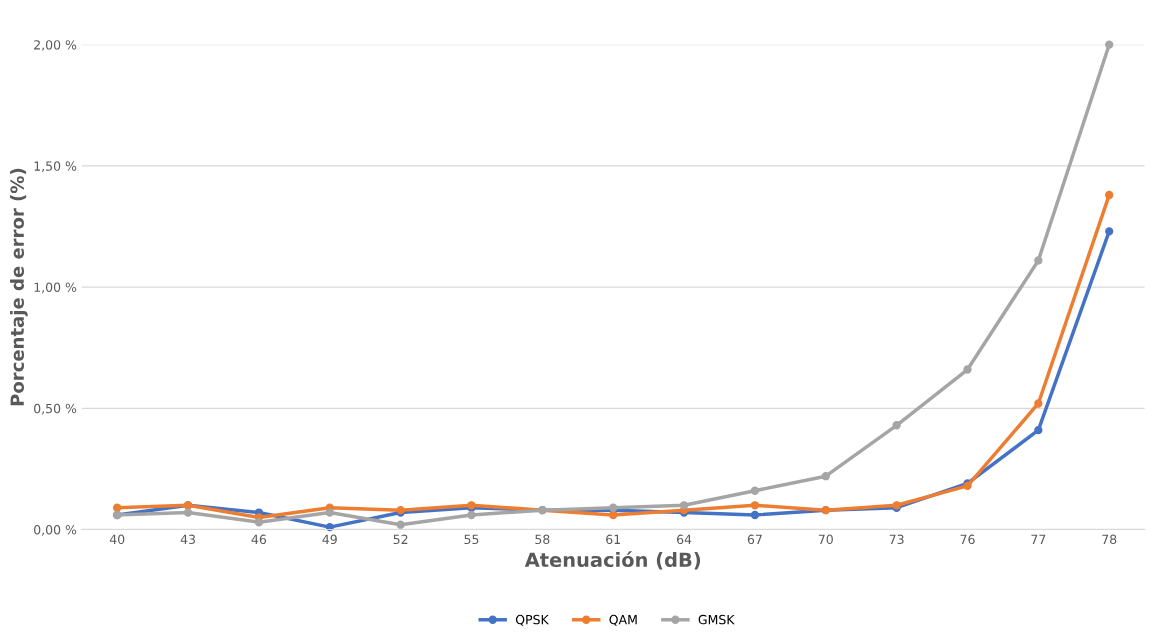  I want to click on x-tick-label: 43, so click(187, 539).